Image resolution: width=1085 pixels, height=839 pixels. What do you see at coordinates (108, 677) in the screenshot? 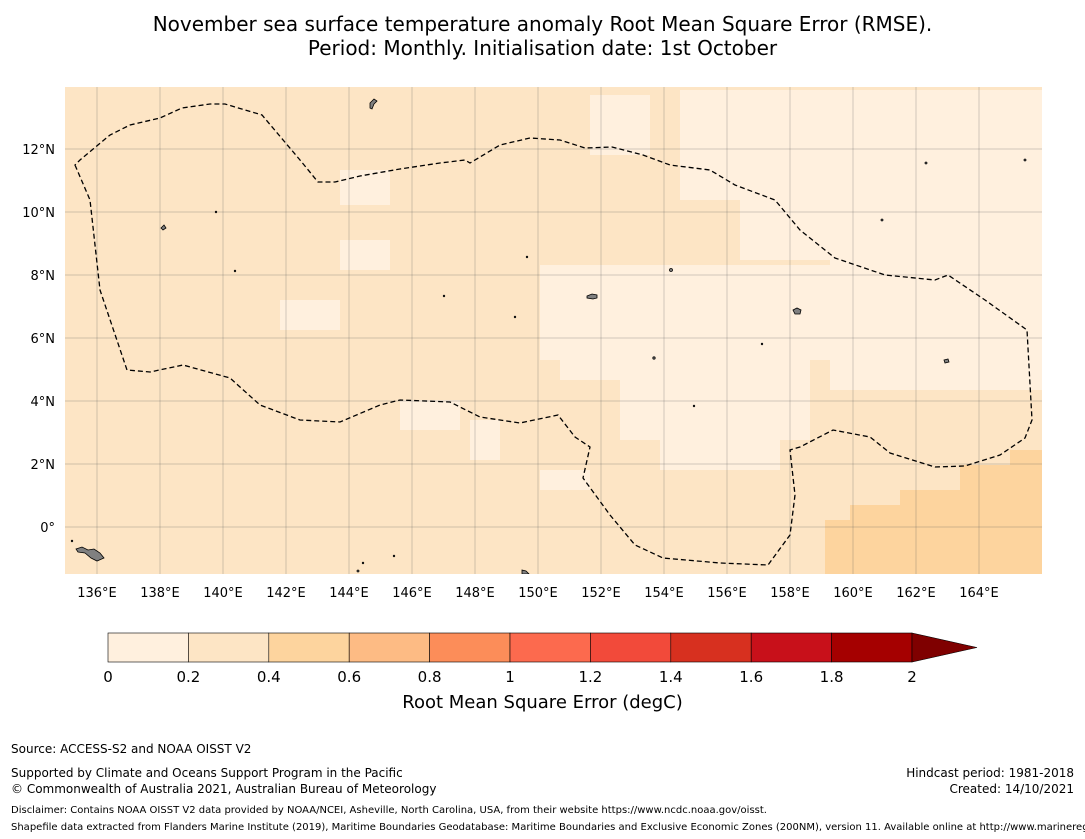
I see `colorbar-tick: 0` at bounding box center [108, 677].